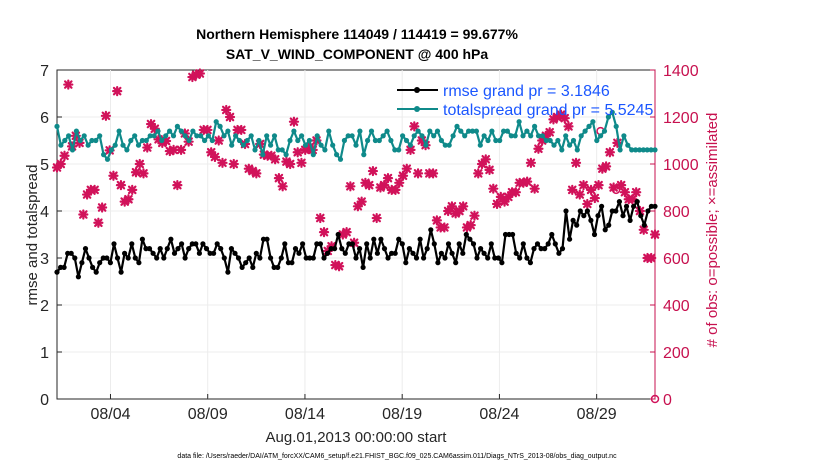  I want to click on y-axis-right: 0 200 400 600 800 1000 1200 1400, so click(674, 236).